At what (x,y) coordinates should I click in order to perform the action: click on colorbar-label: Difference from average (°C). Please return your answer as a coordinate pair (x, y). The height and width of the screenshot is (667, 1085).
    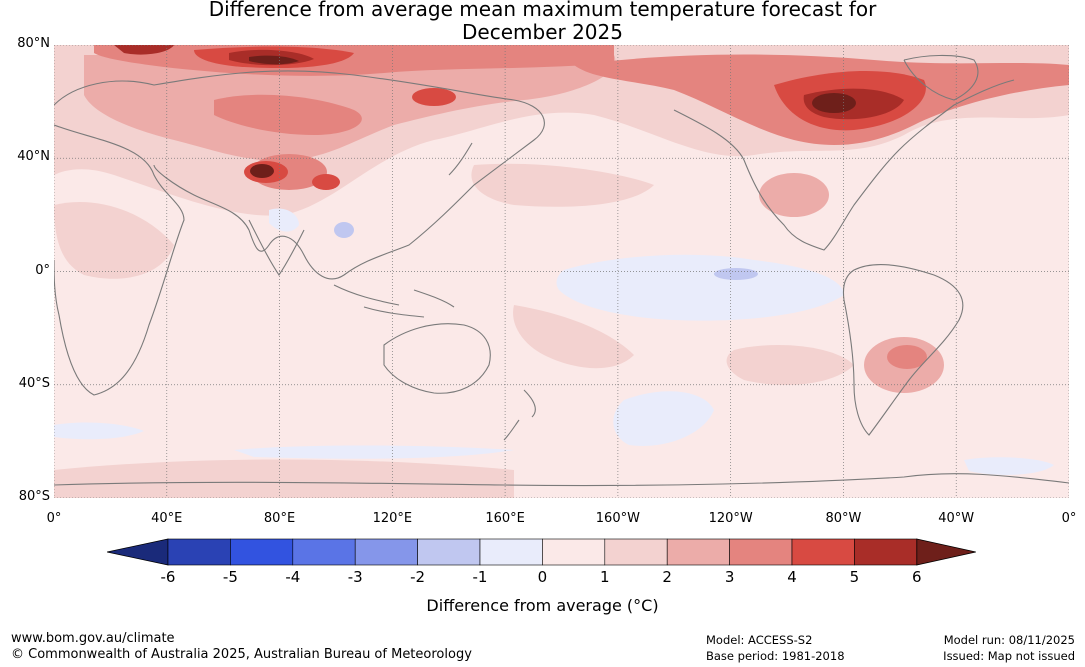
    Looking at the image, I should click on (542, 605).